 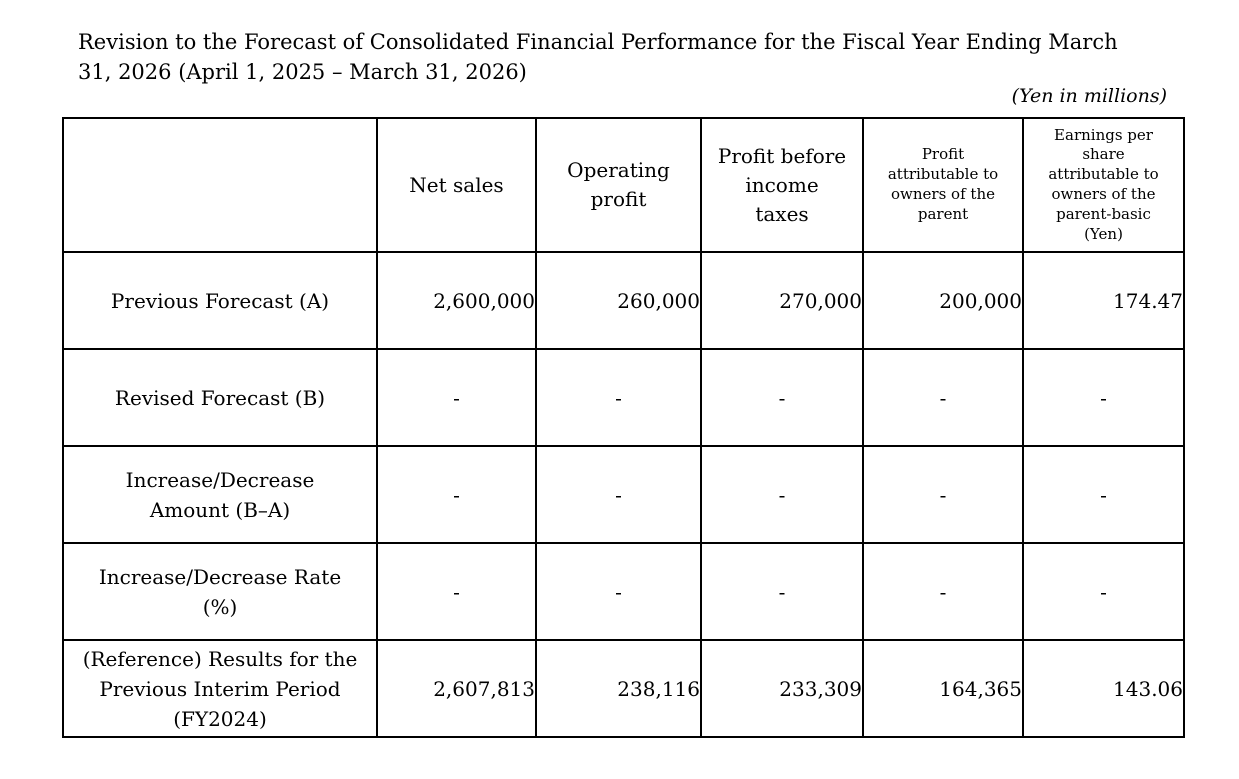 What do you see at coordinates (220, 591) in the screenshot?
I see `row-label: Increase/Decrease Rate (%)` at bounding box center [220, 591].